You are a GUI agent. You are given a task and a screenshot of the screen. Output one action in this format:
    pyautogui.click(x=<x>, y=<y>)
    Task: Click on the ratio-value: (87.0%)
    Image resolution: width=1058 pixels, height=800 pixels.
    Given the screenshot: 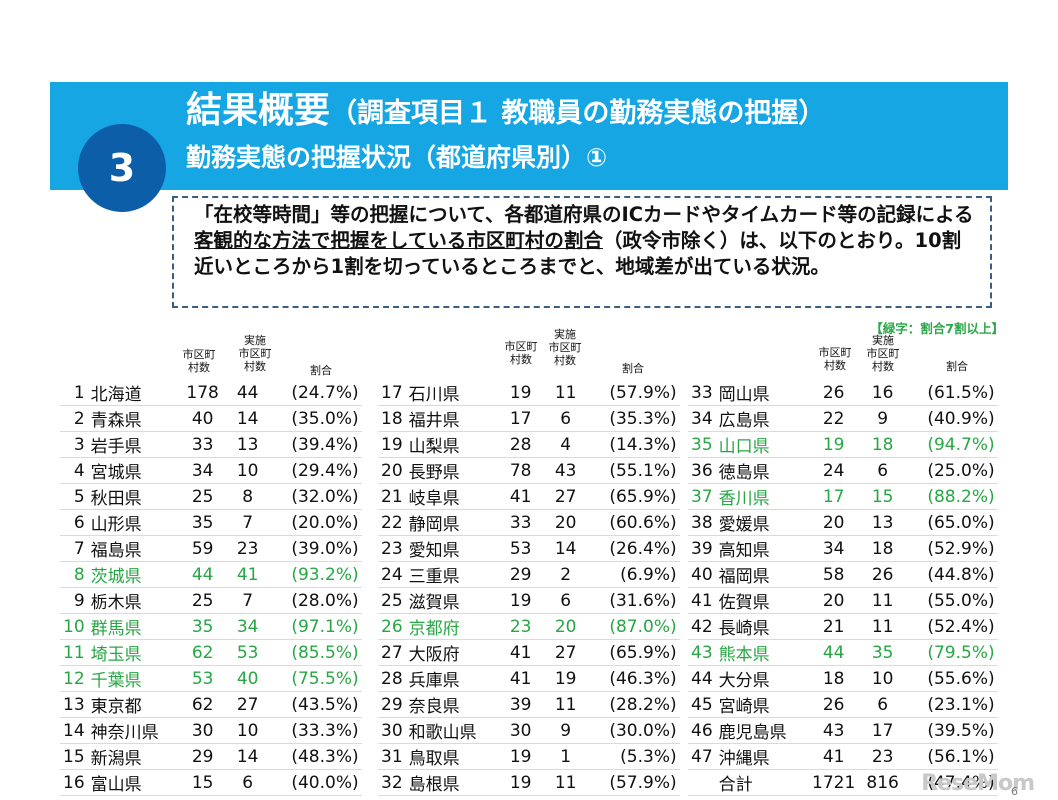 What is the action you would take?
    pyautogui.click(x=633, y=626)
    